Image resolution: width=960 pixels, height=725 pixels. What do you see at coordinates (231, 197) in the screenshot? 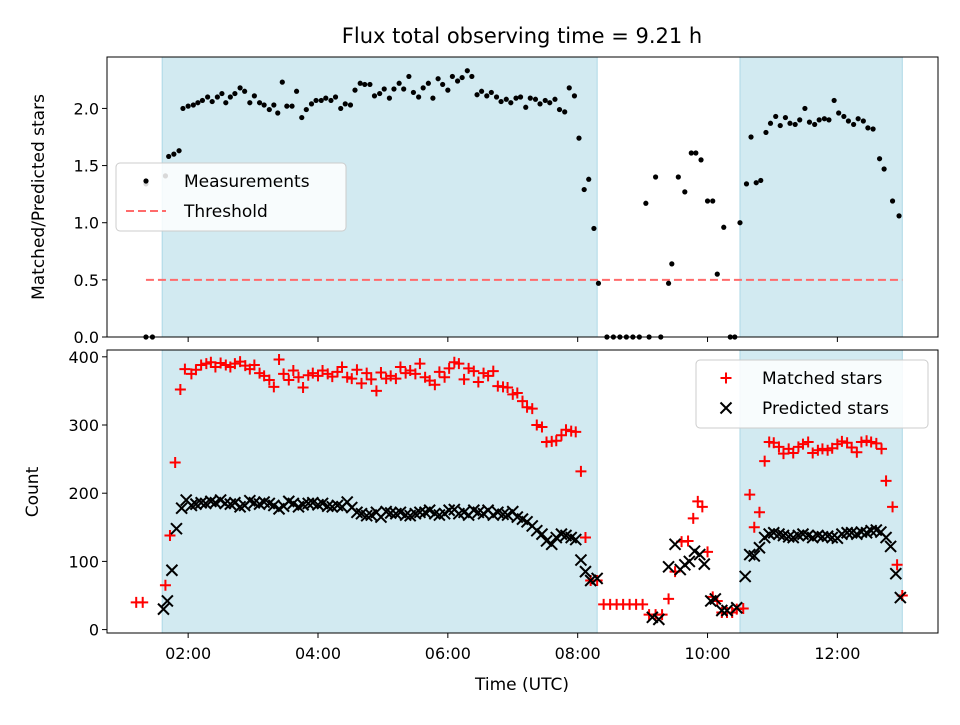
I see `legend-frame` at bounding box center [231, 197].